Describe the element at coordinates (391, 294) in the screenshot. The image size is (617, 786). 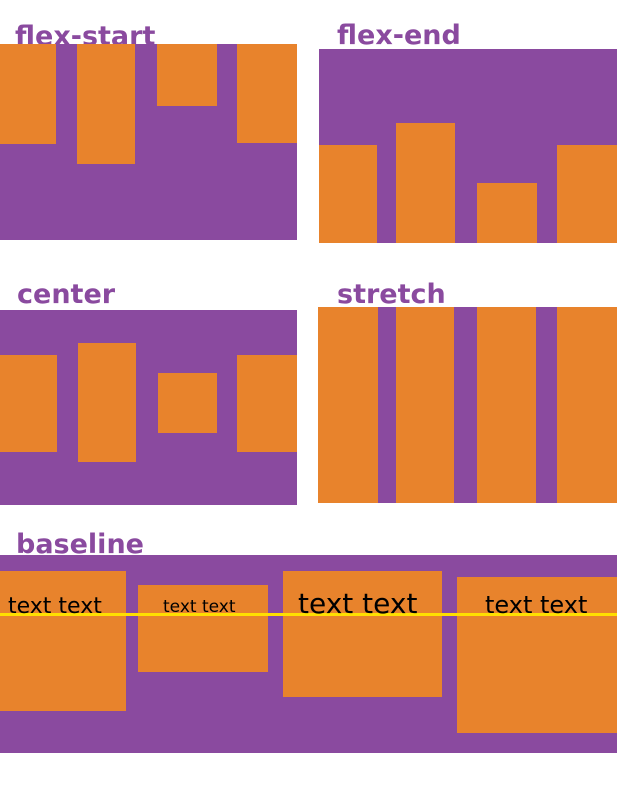
I see `panel-label-stretch: stretch` at that location.